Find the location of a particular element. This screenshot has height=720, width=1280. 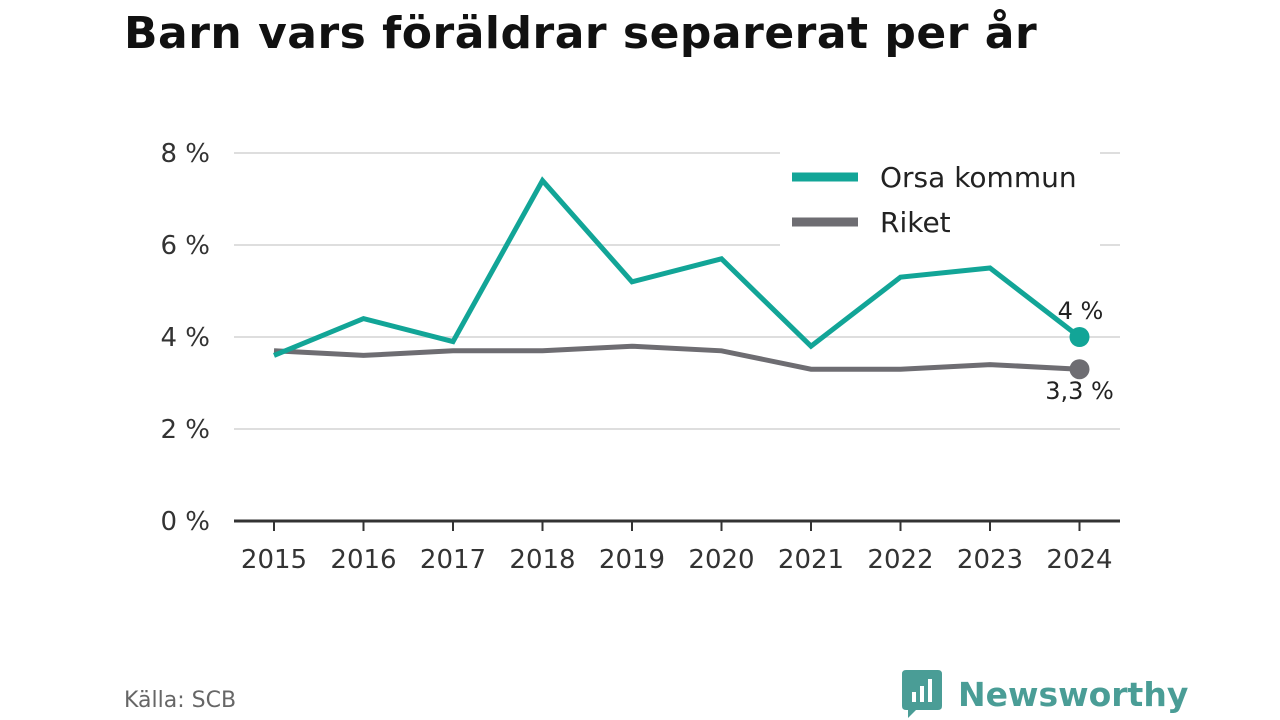

x-tick-label: 2019 is located at coordinates (632, 560).